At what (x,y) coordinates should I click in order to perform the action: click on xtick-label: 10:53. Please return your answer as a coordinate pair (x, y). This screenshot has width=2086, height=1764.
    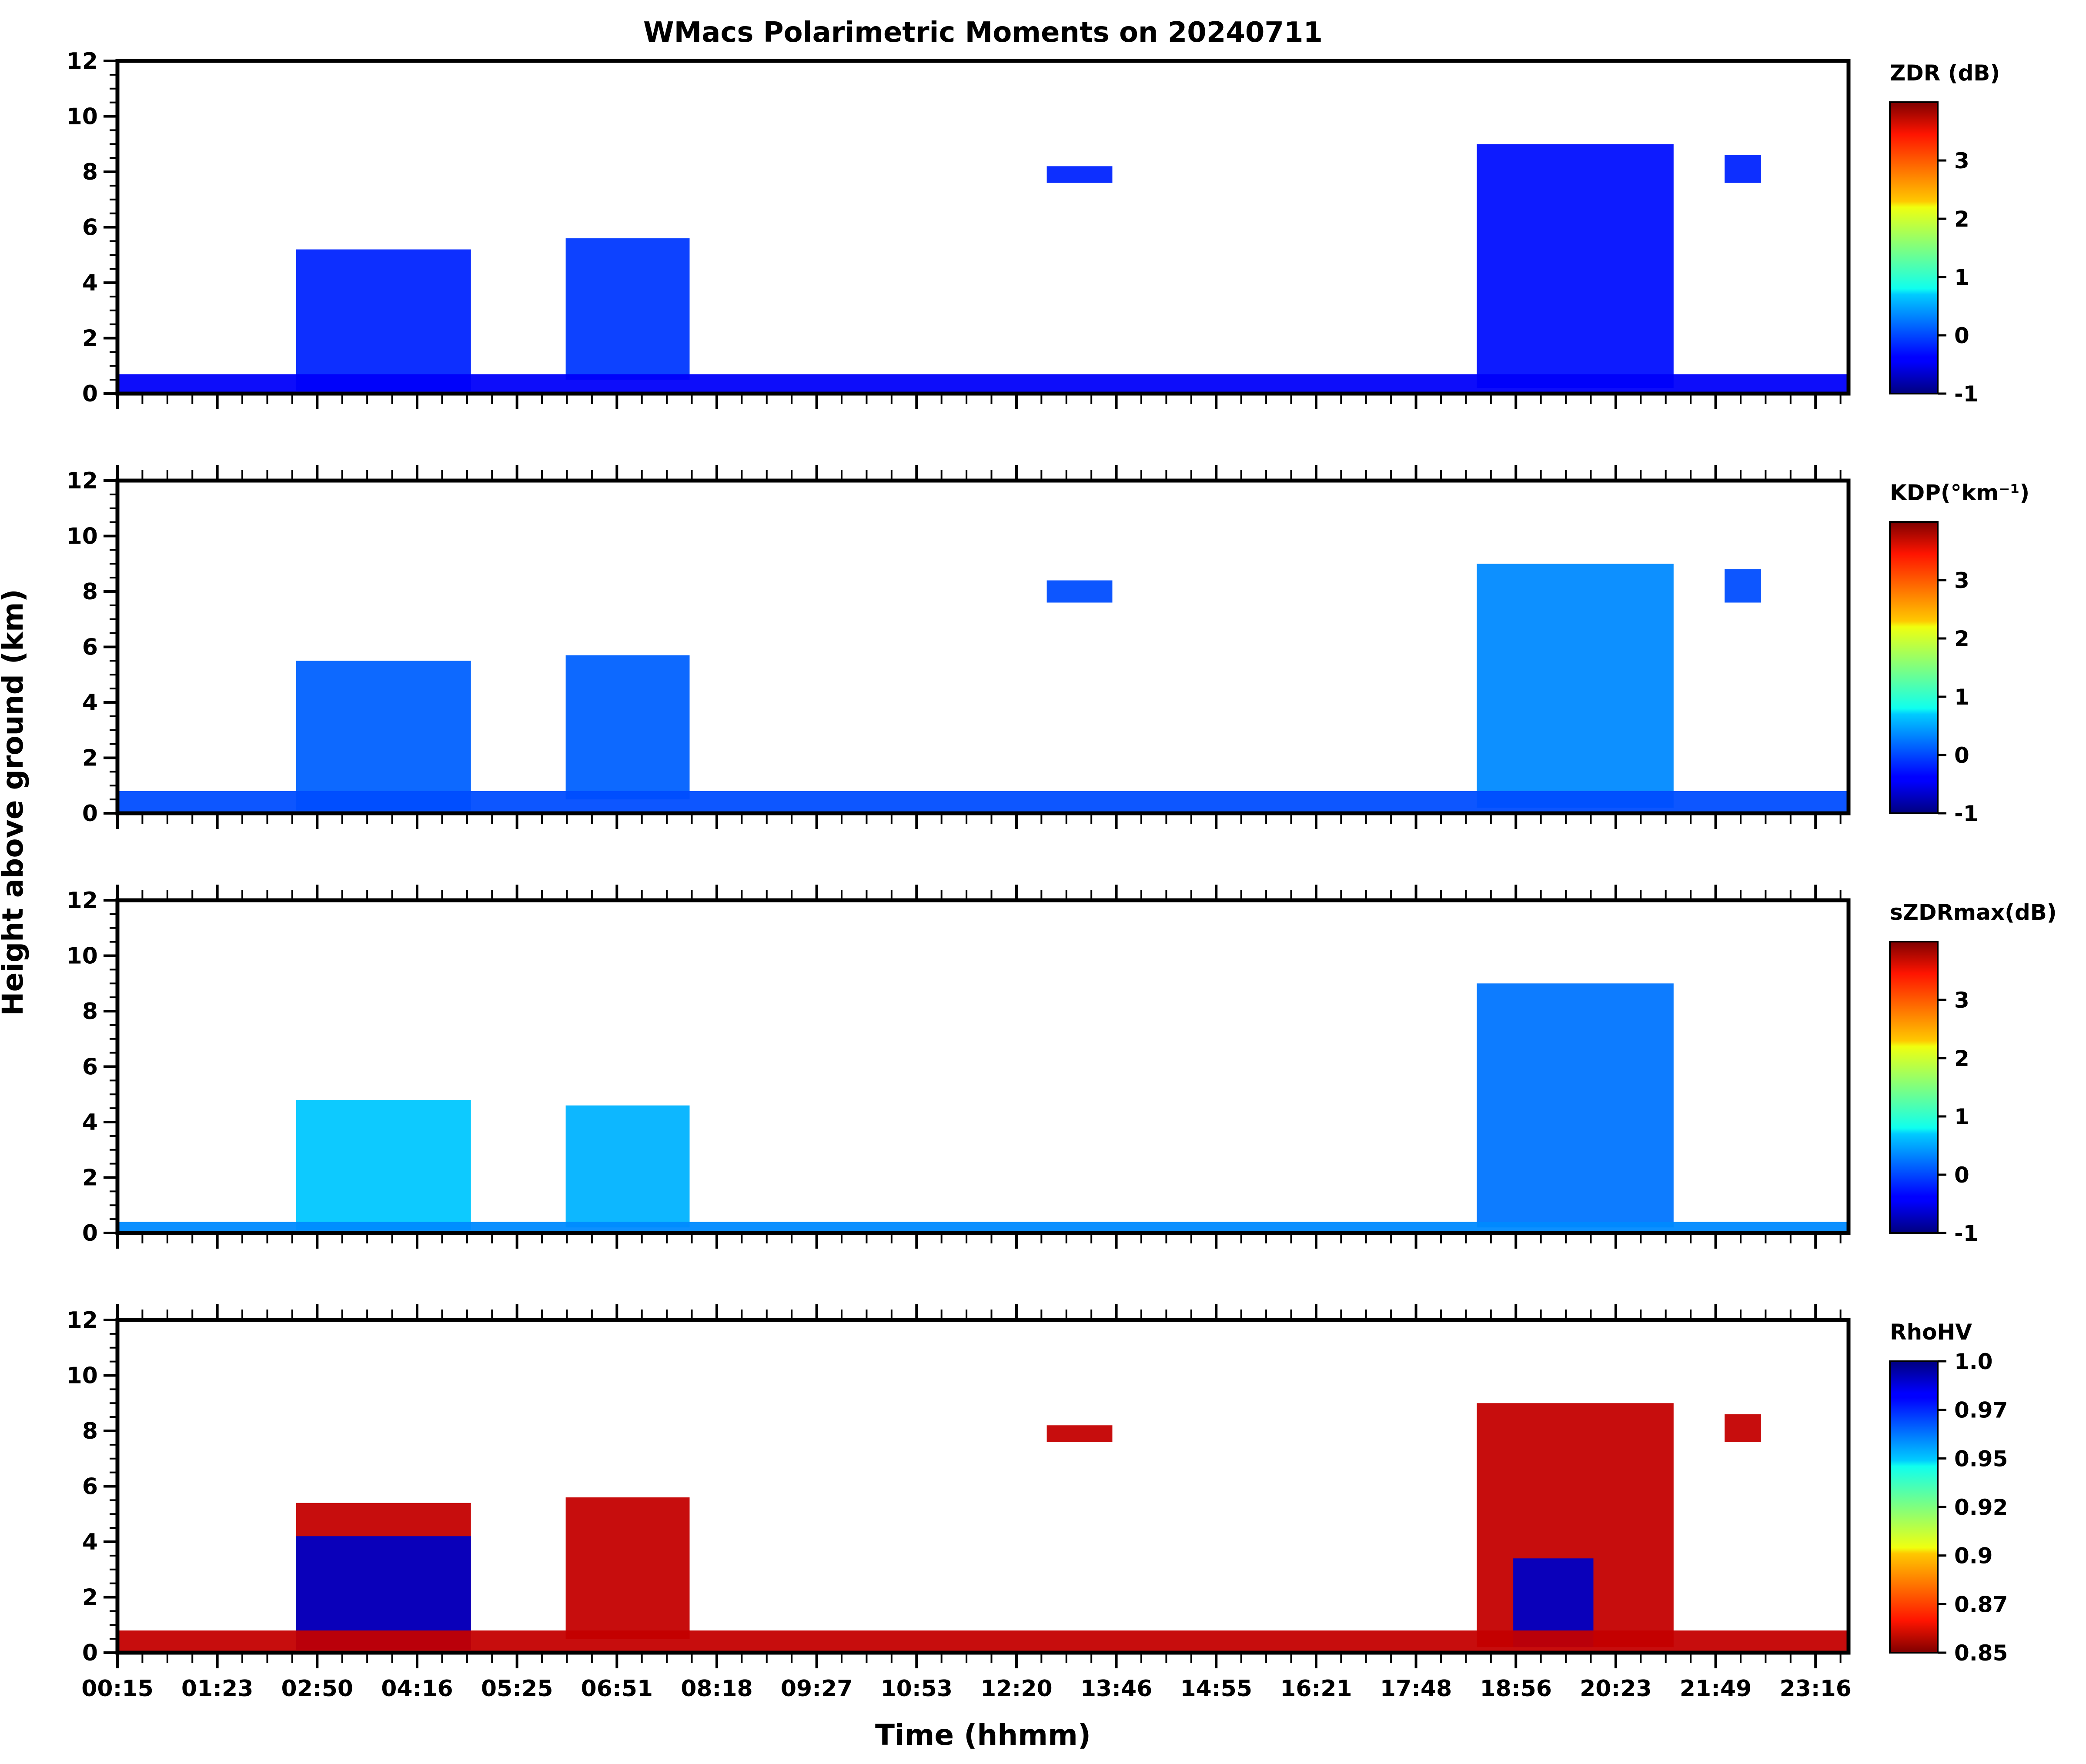
    Looking at the image, I should click on (917, 1689).